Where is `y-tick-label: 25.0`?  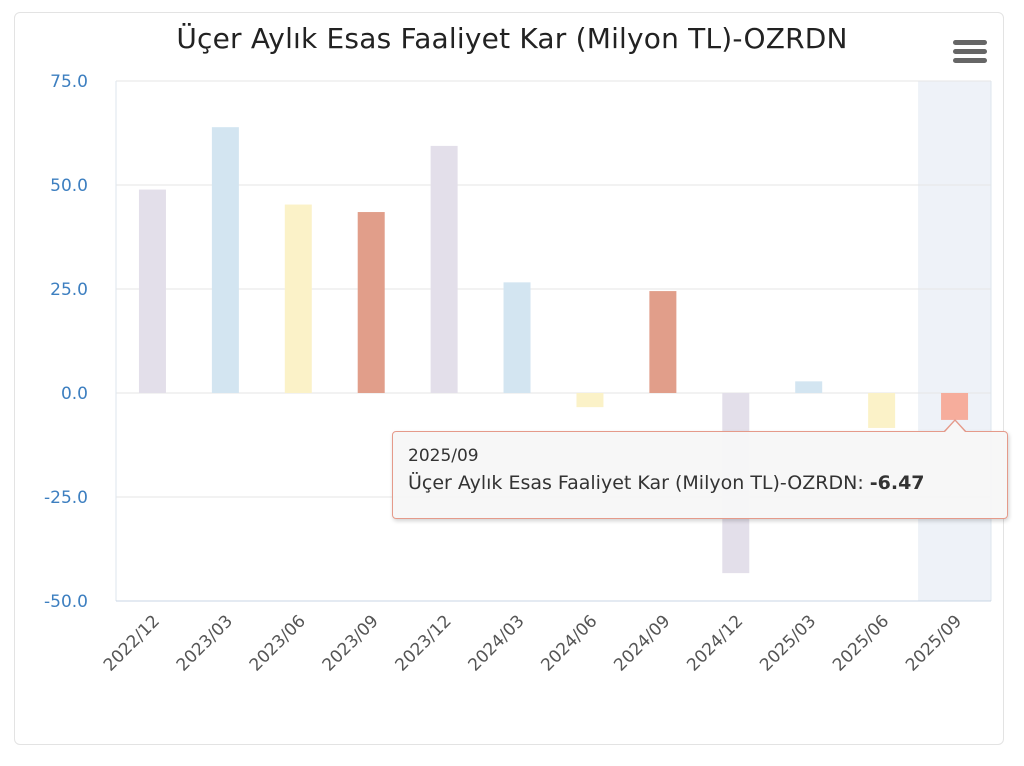
y-tick-label: 25.0 is located at coordinates (69, 290).